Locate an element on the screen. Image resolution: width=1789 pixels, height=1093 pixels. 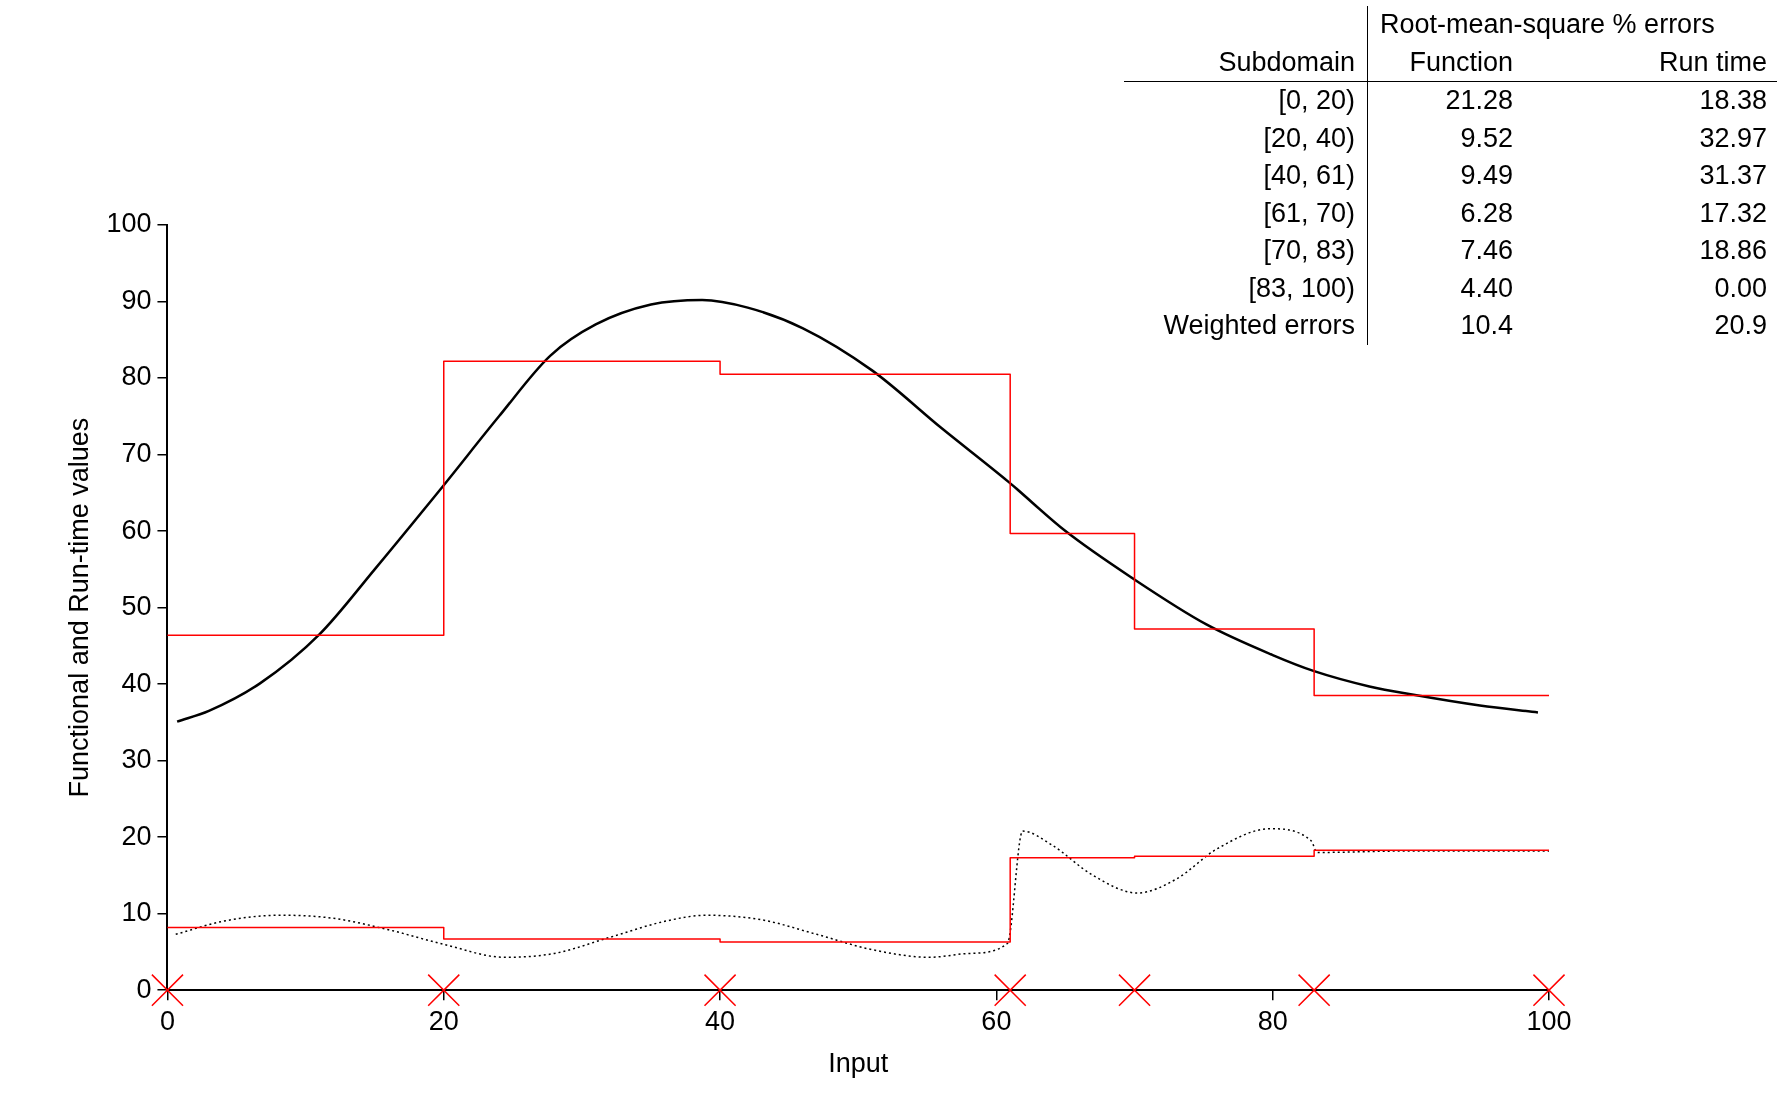
y-tick-label: 30 is located at coordinates (136, 759).